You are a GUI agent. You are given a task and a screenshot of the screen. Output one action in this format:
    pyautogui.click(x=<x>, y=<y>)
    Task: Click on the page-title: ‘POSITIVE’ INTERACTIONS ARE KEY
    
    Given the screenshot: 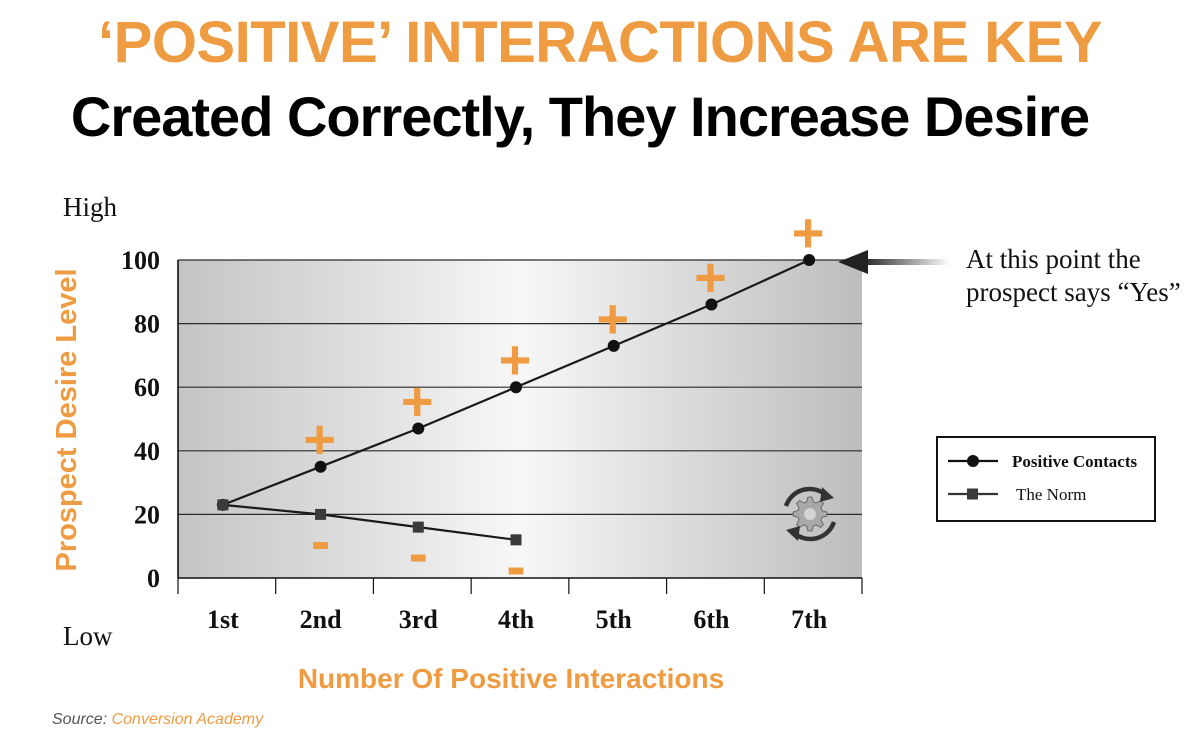 What is the action you would take?
    pyautogui.click(x=600, y=42)
    